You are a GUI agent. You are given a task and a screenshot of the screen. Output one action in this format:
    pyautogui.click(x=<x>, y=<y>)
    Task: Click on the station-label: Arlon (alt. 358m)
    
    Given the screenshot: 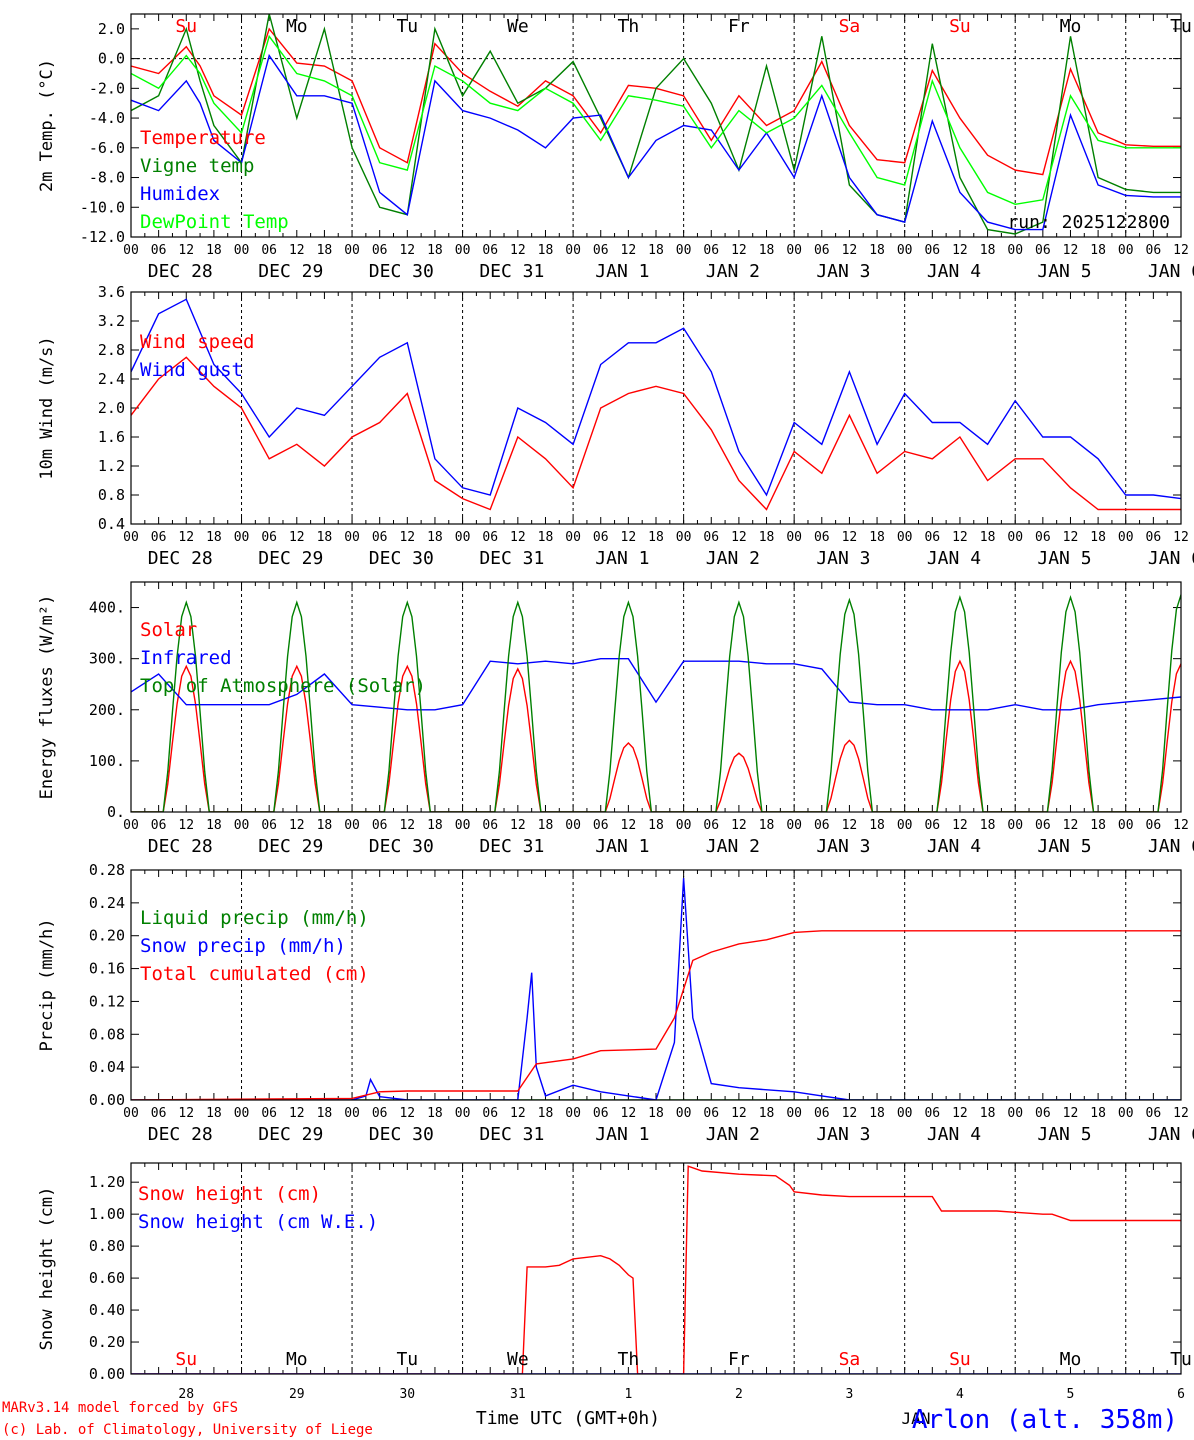 What is the action you would take?
    pyautogui.click(x=1045, y=1420)
    